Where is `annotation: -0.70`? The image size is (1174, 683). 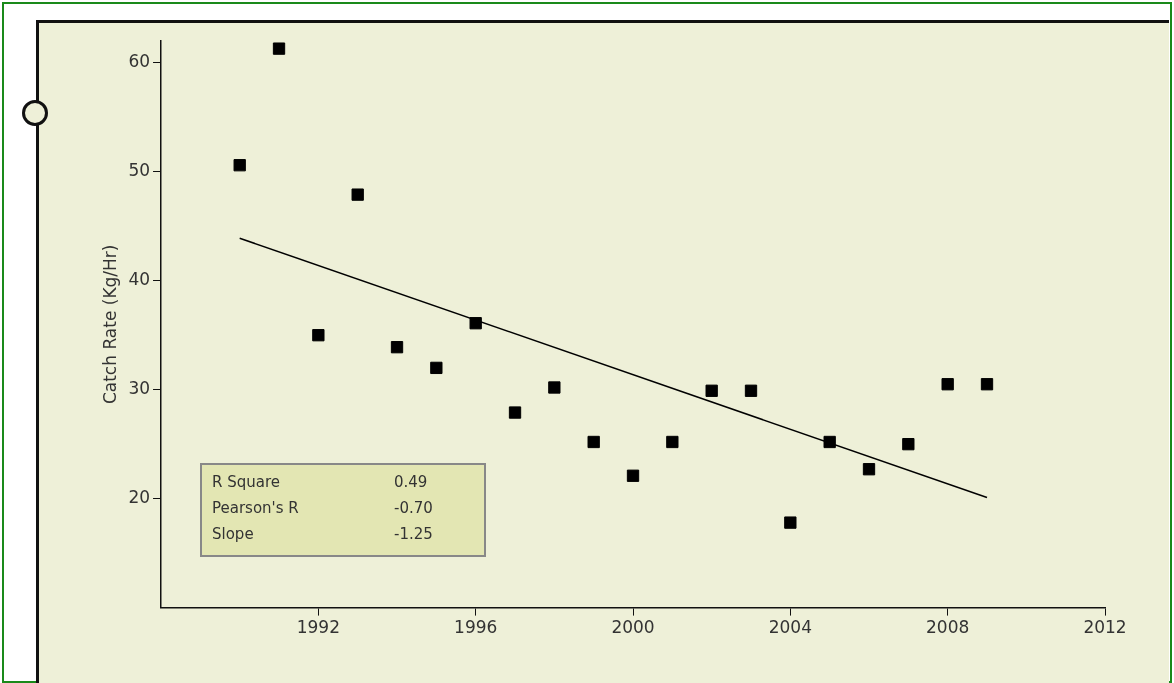
annotation: -0.70 is located at coordinates (414, 508).